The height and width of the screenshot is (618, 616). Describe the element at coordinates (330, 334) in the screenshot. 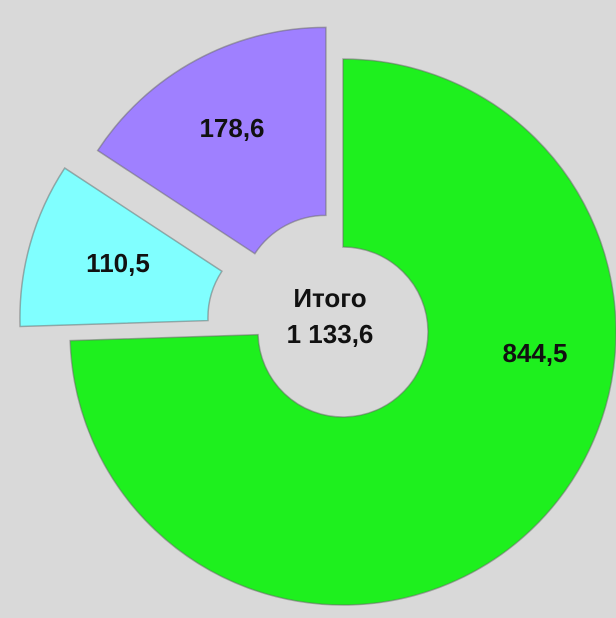

I see `center-total: 1 133,6` at that location.